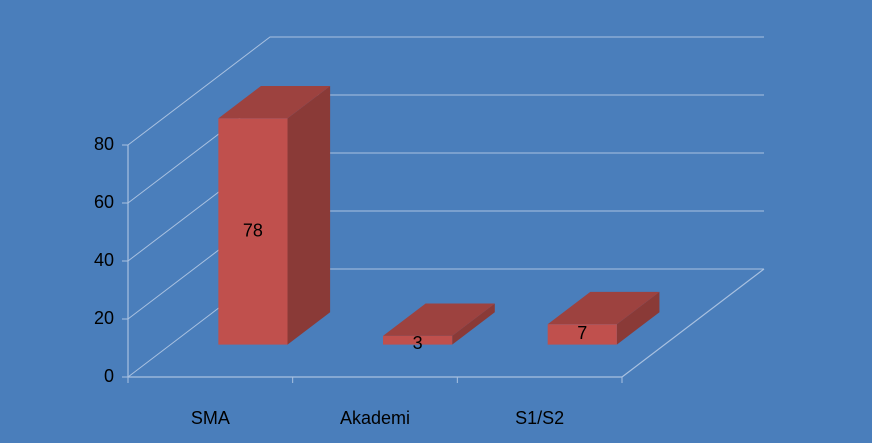  I want to click on data-label: 78, so click(253, 230).